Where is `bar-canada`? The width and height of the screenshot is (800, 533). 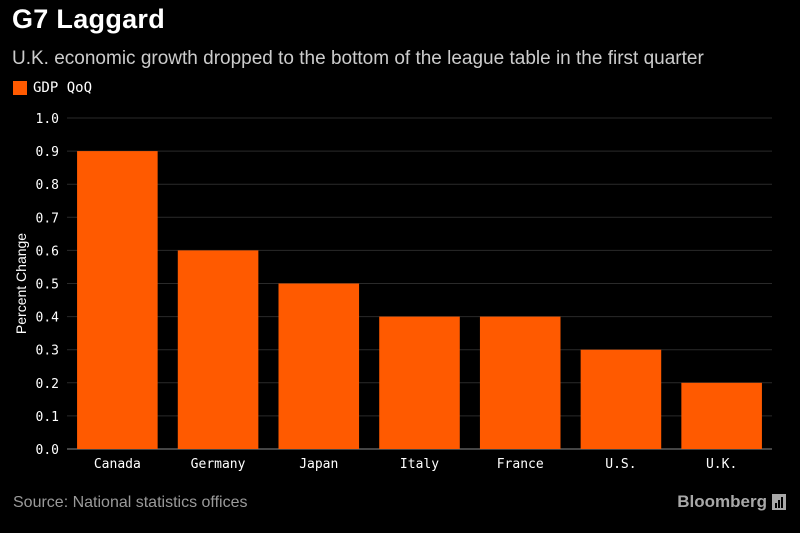 bar-canada is located at coordinates (117, 300).